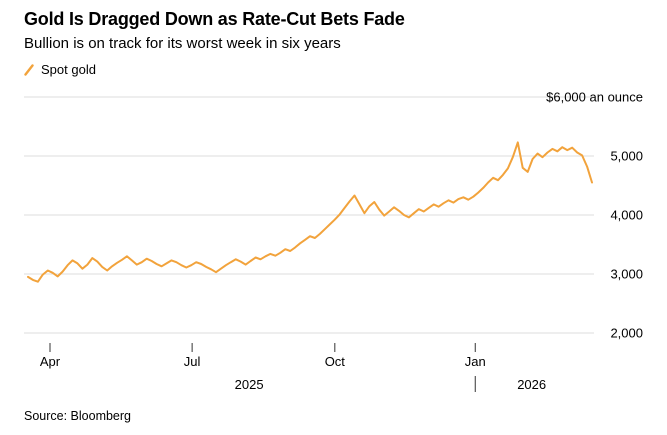 Image resolution: width=667 pixels, height=435 pixels. What do you see at coordinates (78, 416) in the screenshot?
I see `source-credit: Source: Bloomberg` at bounding box center [78, 416].